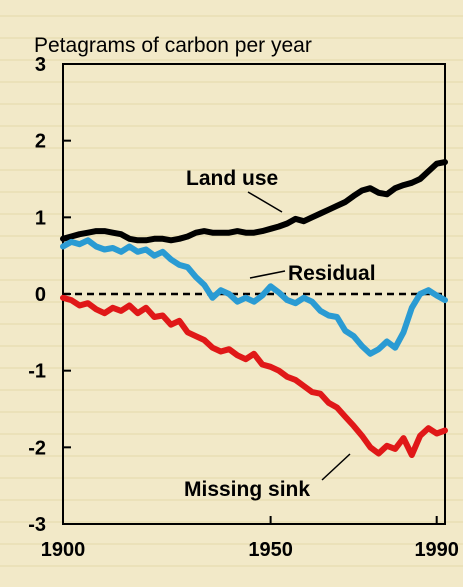 The height and width of the screenshot is (587, 463). What do you see at coordinates (37, 525) in the screenshot?
I see `y-tick-label: -3` at bounding box center [37, 525].